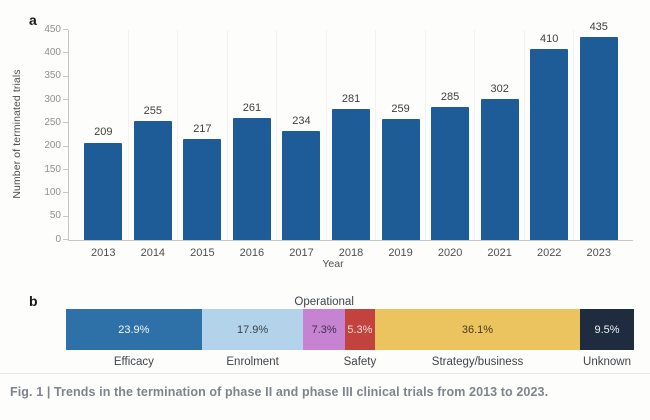 The image size is (650, 420). I want to click on y-tick-label: 400, so click(52, 52).